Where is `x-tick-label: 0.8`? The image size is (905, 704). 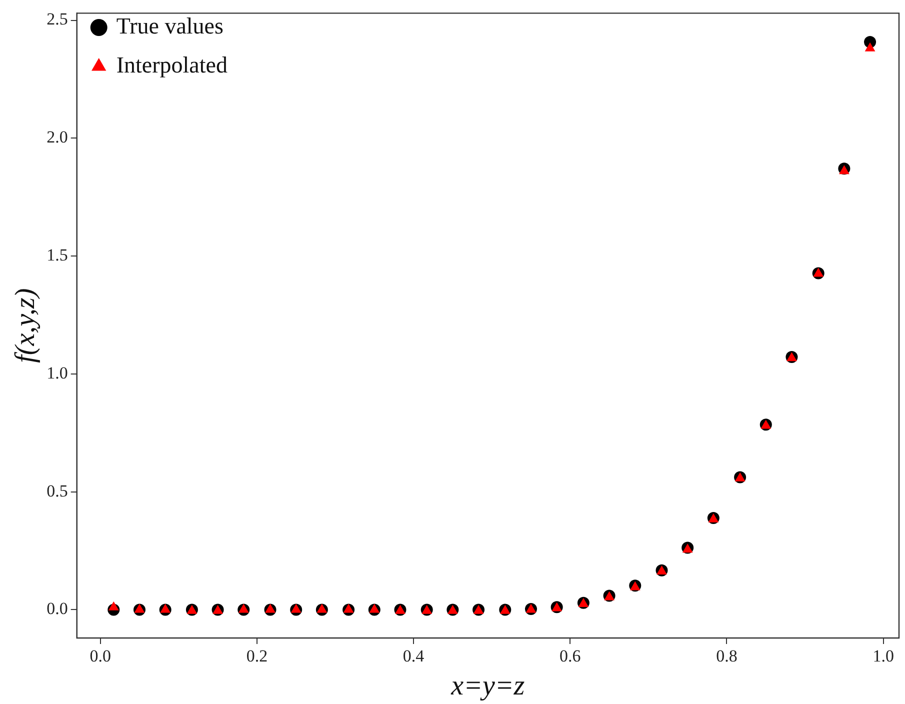 x-tick-label: 0.8 is located at coordinates (727, 656).